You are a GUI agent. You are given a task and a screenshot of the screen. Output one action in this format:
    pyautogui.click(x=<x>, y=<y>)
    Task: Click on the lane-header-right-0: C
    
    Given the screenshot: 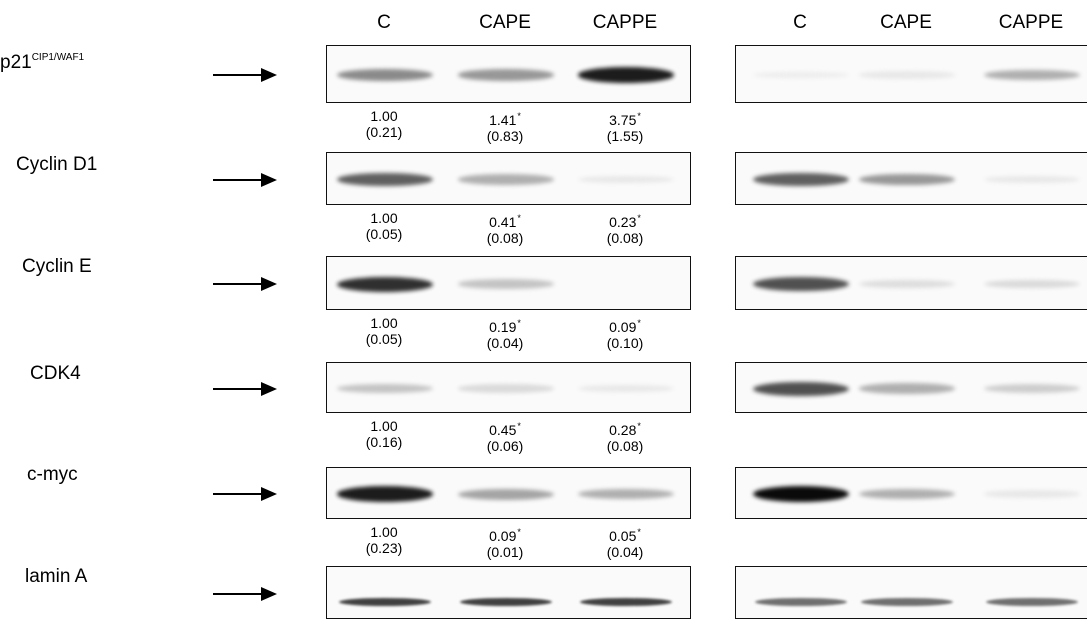 What is the action you would take?
    pyautogui.click(x=800, y=22)
    